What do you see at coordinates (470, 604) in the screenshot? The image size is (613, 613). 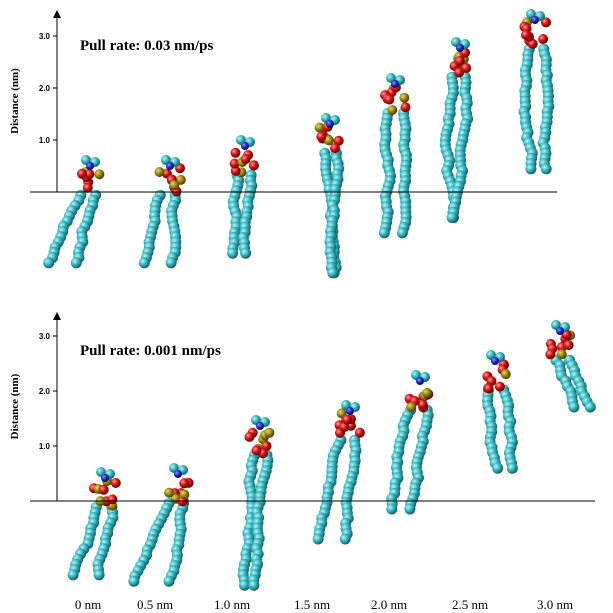 I see `x-label: 2.5 nm` at bounding box center [470, 604].